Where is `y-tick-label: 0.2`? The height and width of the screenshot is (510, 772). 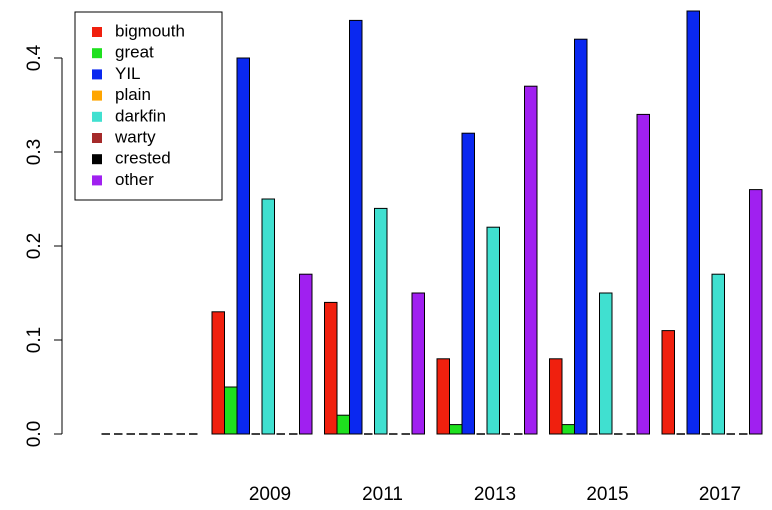 y-tick-label: 0.2 is located at coordinates (34, 246).